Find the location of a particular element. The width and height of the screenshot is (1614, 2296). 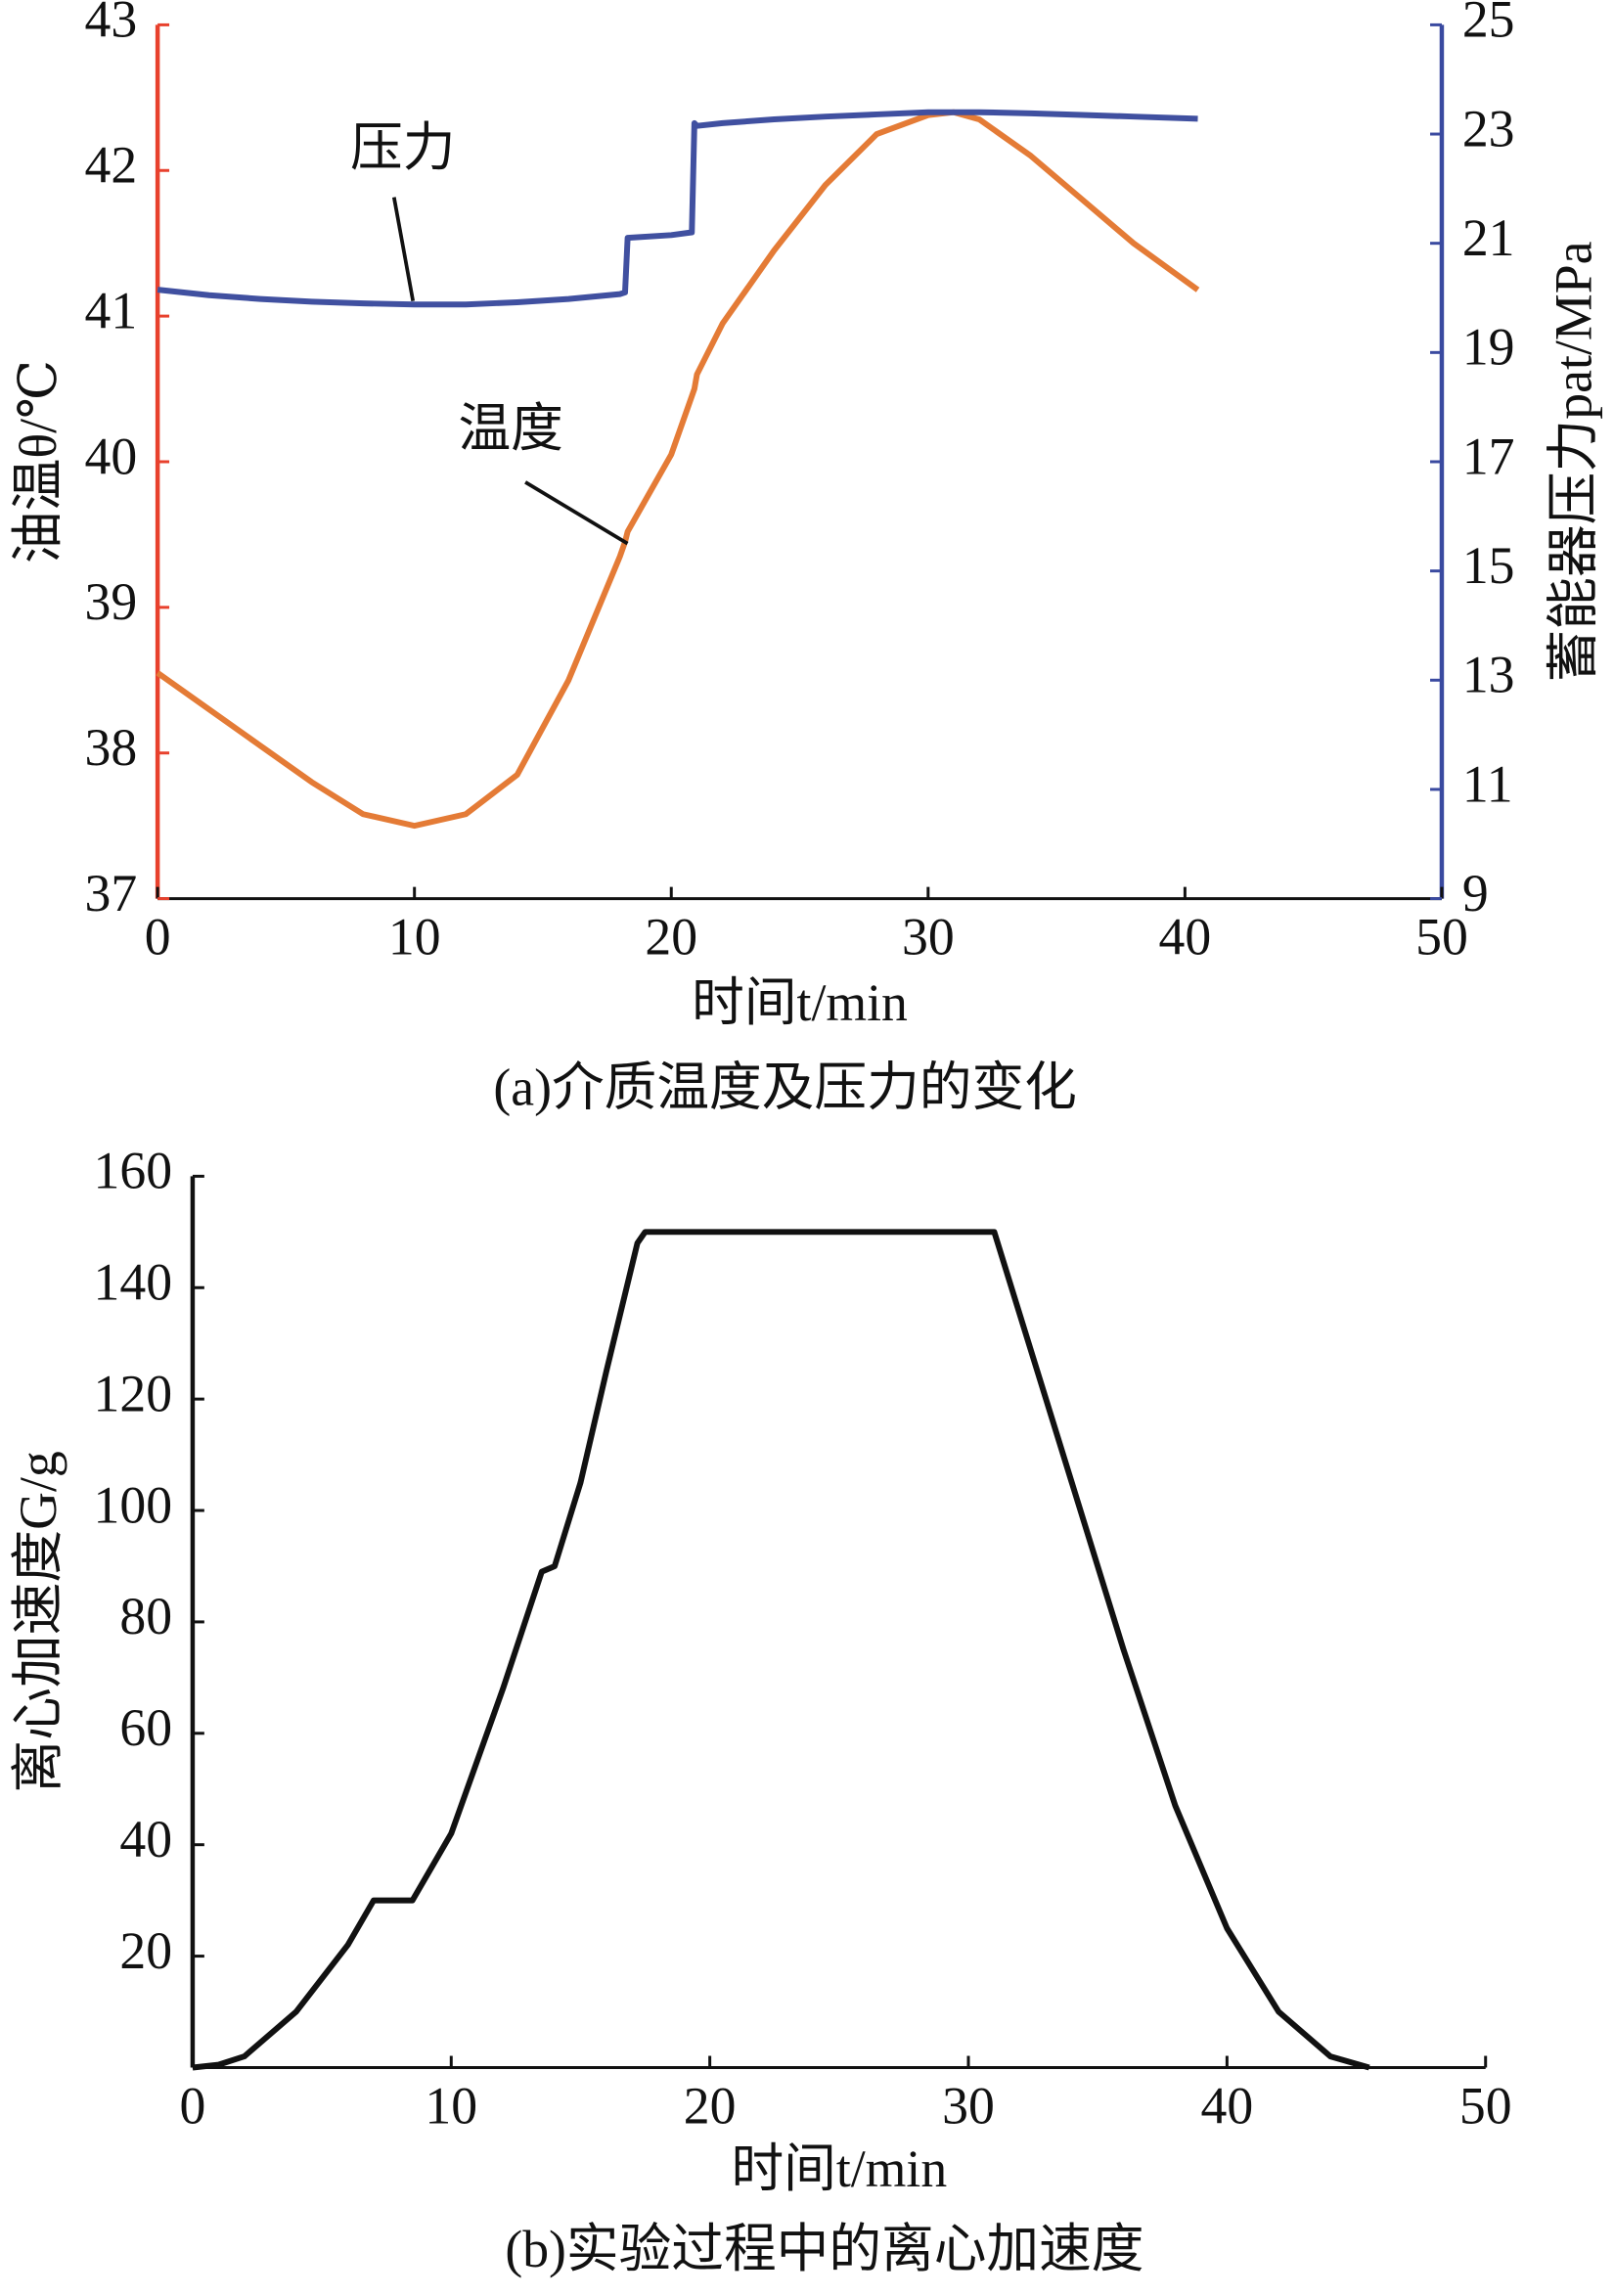

annotation: 压力 is located at coordinates (403, 148).